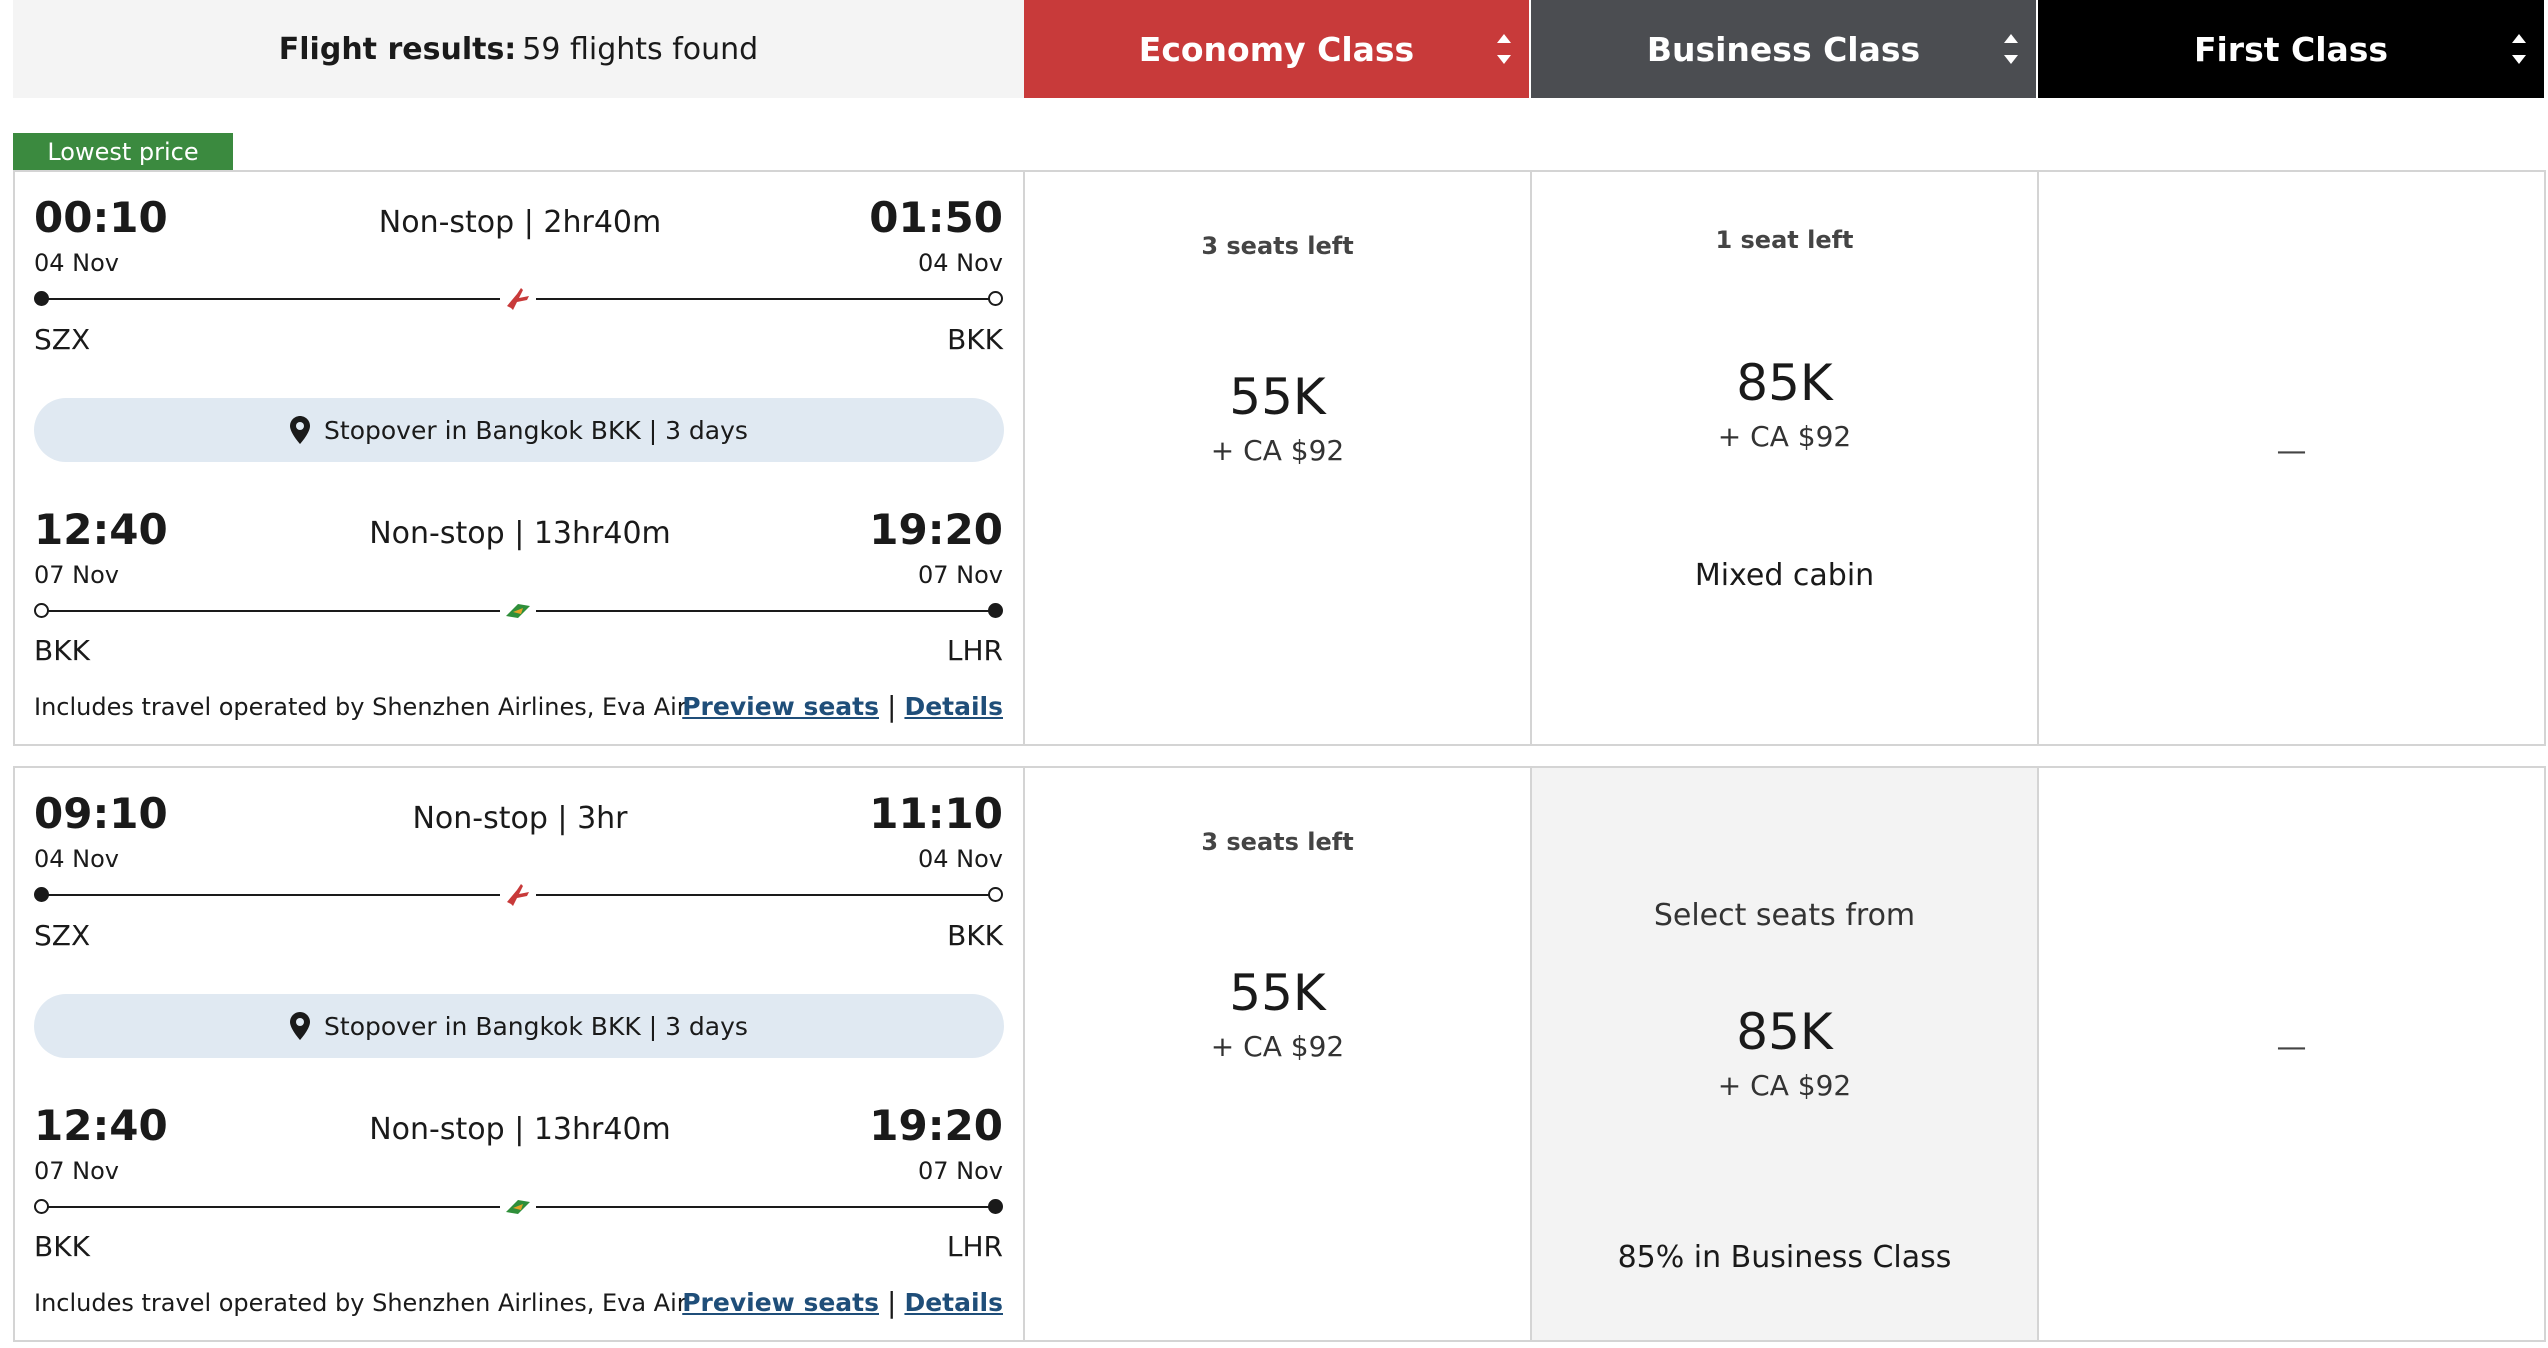 The width and height of the screenshot is (2548, 1348). What do you see at coordinates (936, 813) in the screenshot?
I see `arrival-time: 11:10` at bounding box center [936, 813].